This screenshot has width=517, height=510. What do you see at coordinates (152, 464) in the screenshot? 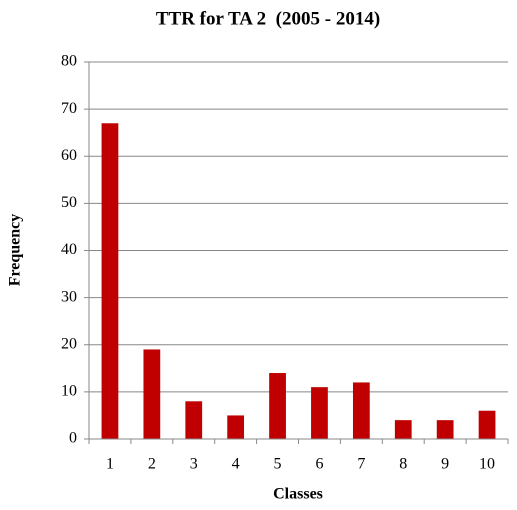
I see `x-tick-label: 2` at bounding box center [152, 464].